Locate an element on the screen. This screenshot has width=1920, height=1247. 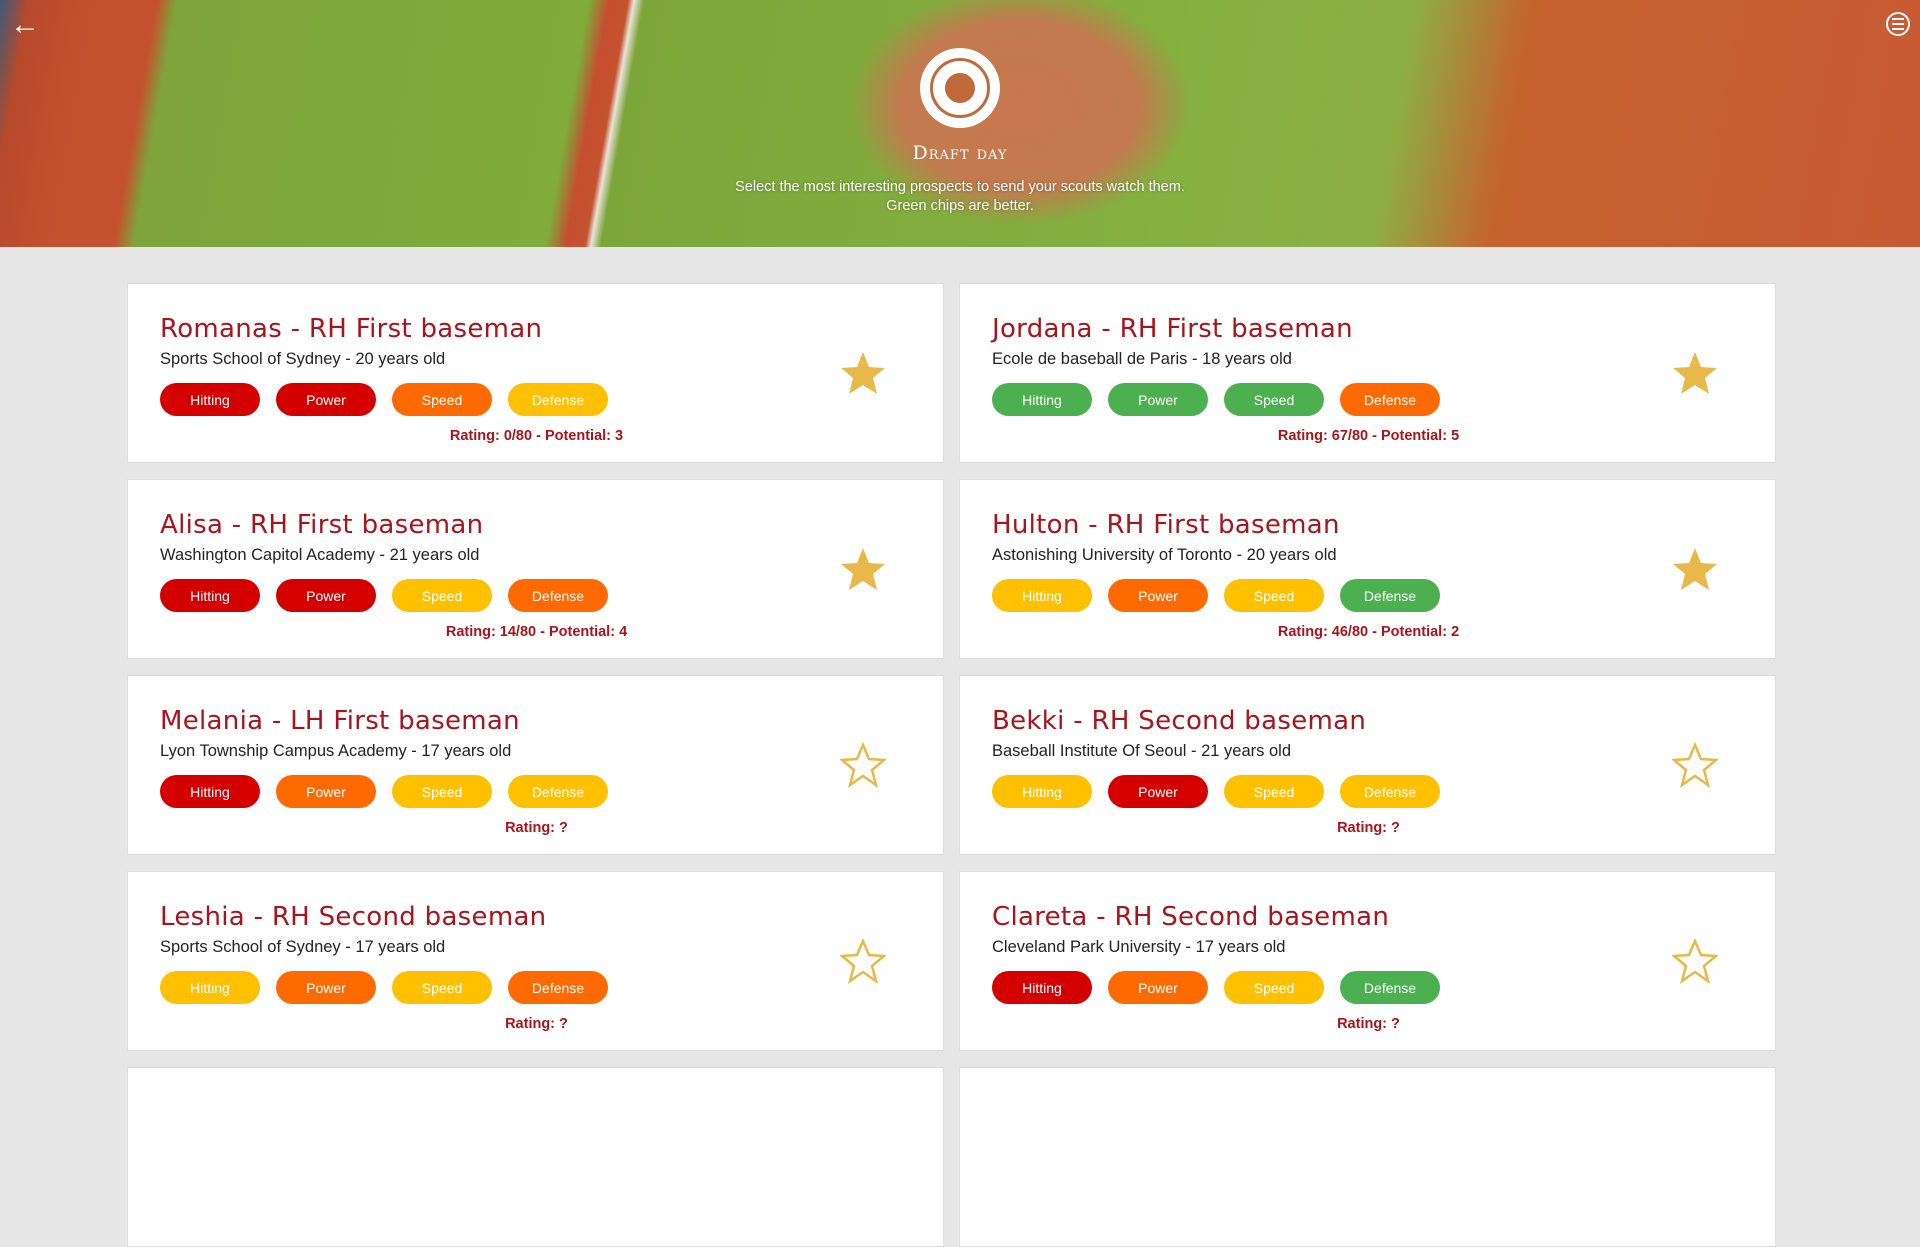
prospect-name: Leshia - RH Second baseman is located at coordinates (353, 917).